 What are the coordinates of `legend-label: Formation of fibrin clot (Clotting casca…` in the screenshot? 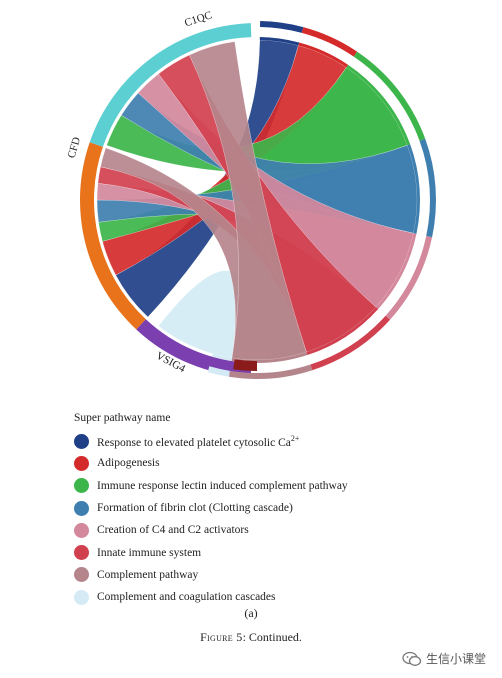 It's located at (195, 508).